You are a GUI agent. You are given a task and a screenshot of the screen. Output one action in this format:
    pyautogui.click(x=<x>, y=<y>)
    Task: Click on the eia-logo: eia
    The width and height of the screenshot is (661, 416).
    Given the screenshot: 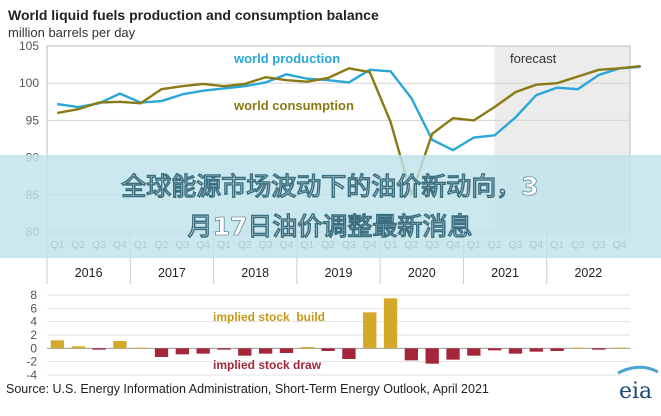 What is the action you would take?
    pyautogui.click(x=638, y=384)
    